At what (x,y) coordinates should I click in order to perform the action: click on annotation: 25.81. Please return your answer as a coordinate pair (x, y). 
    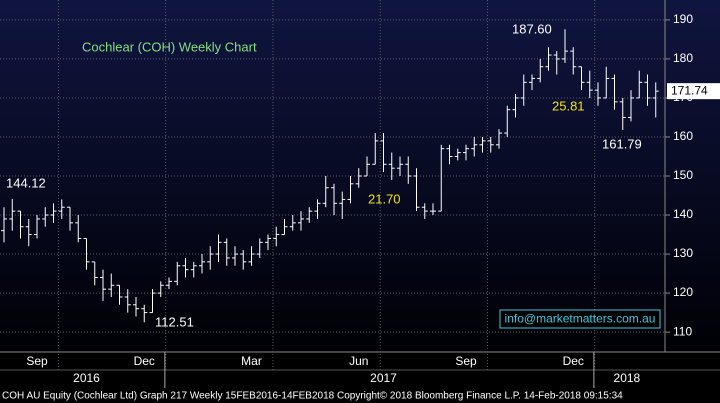
    Looking at the image, I should click on (568, 105).